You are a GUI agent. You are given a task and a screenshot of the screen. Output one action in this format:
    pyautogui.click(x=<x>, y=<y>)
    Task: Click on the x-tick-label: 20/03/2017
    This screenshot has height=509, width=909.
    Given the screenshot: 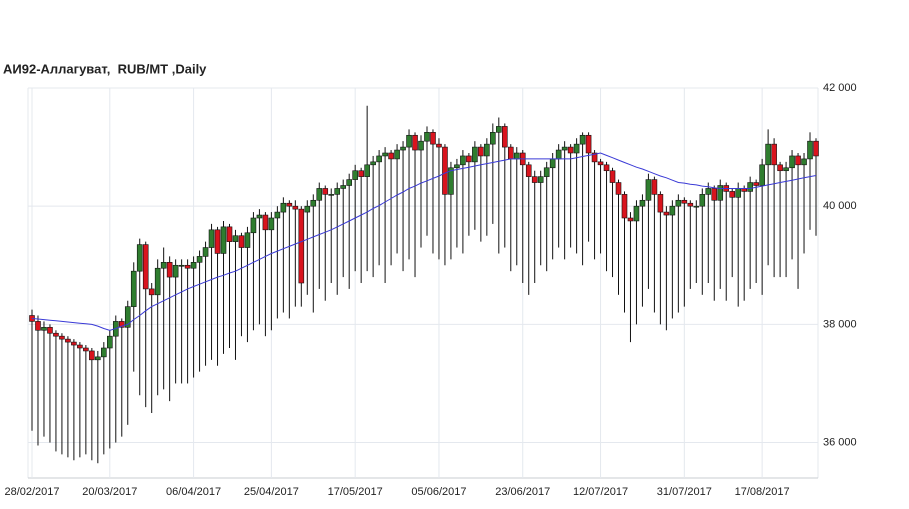 What is the action you would take?
    pyautogui.click(x=109, y=492)
    